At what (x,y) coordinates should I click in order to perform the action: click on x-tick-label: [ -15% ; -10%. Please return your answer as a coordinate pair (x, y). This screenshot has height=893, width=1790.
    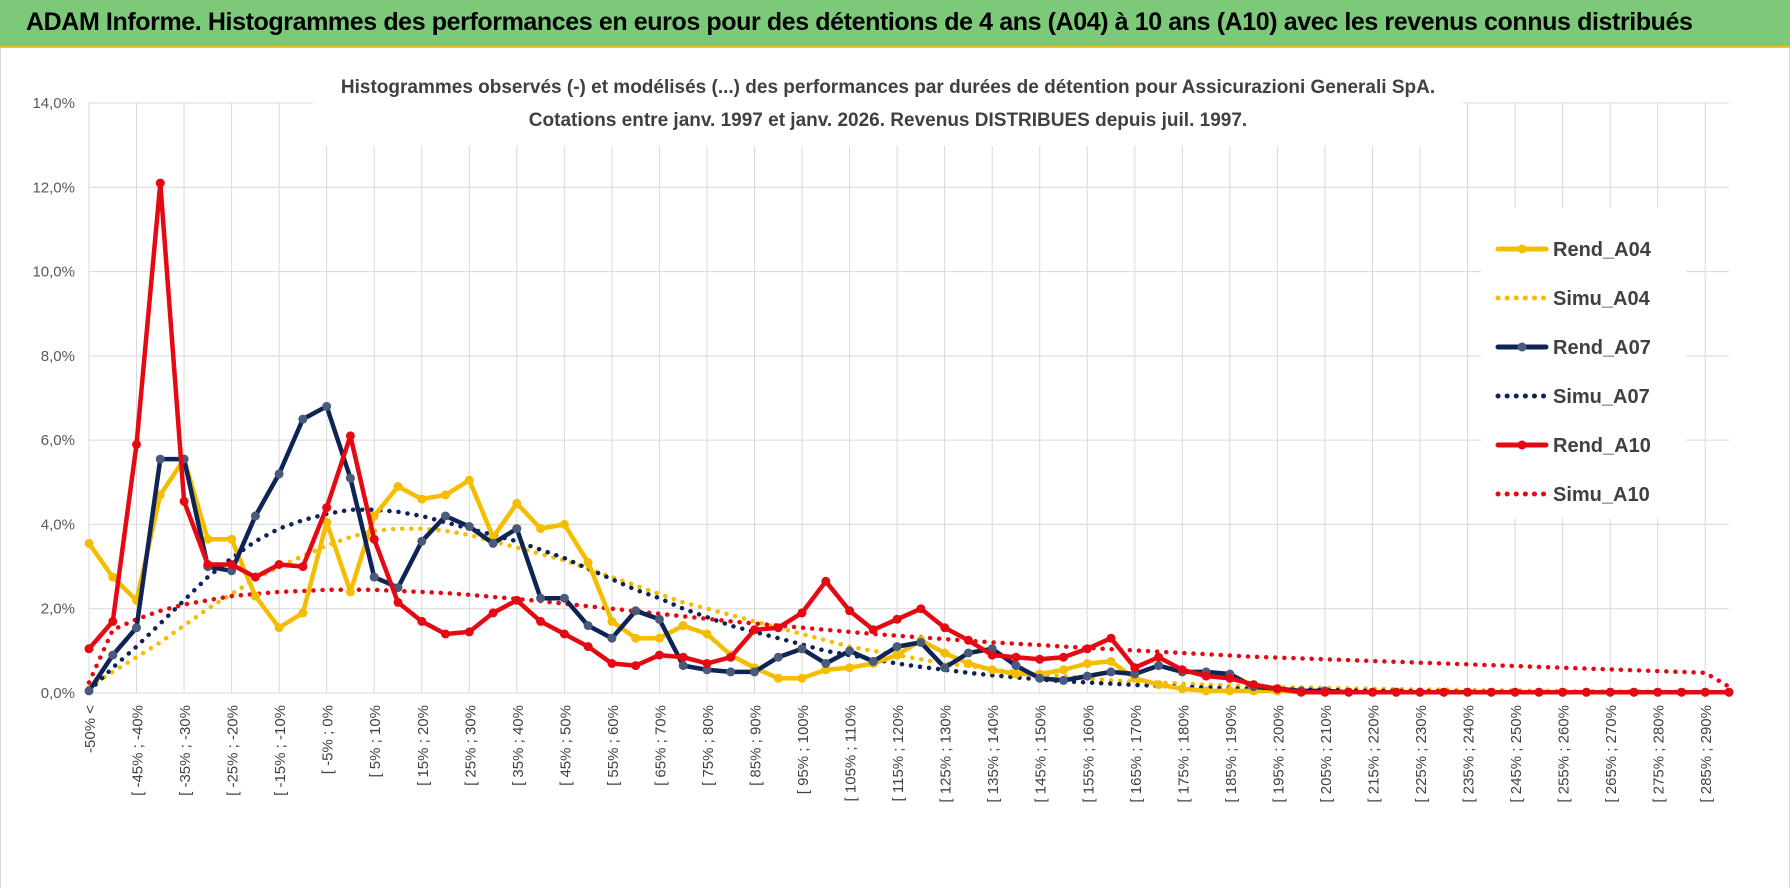
    Looking at the image, I should click on (280, 750).